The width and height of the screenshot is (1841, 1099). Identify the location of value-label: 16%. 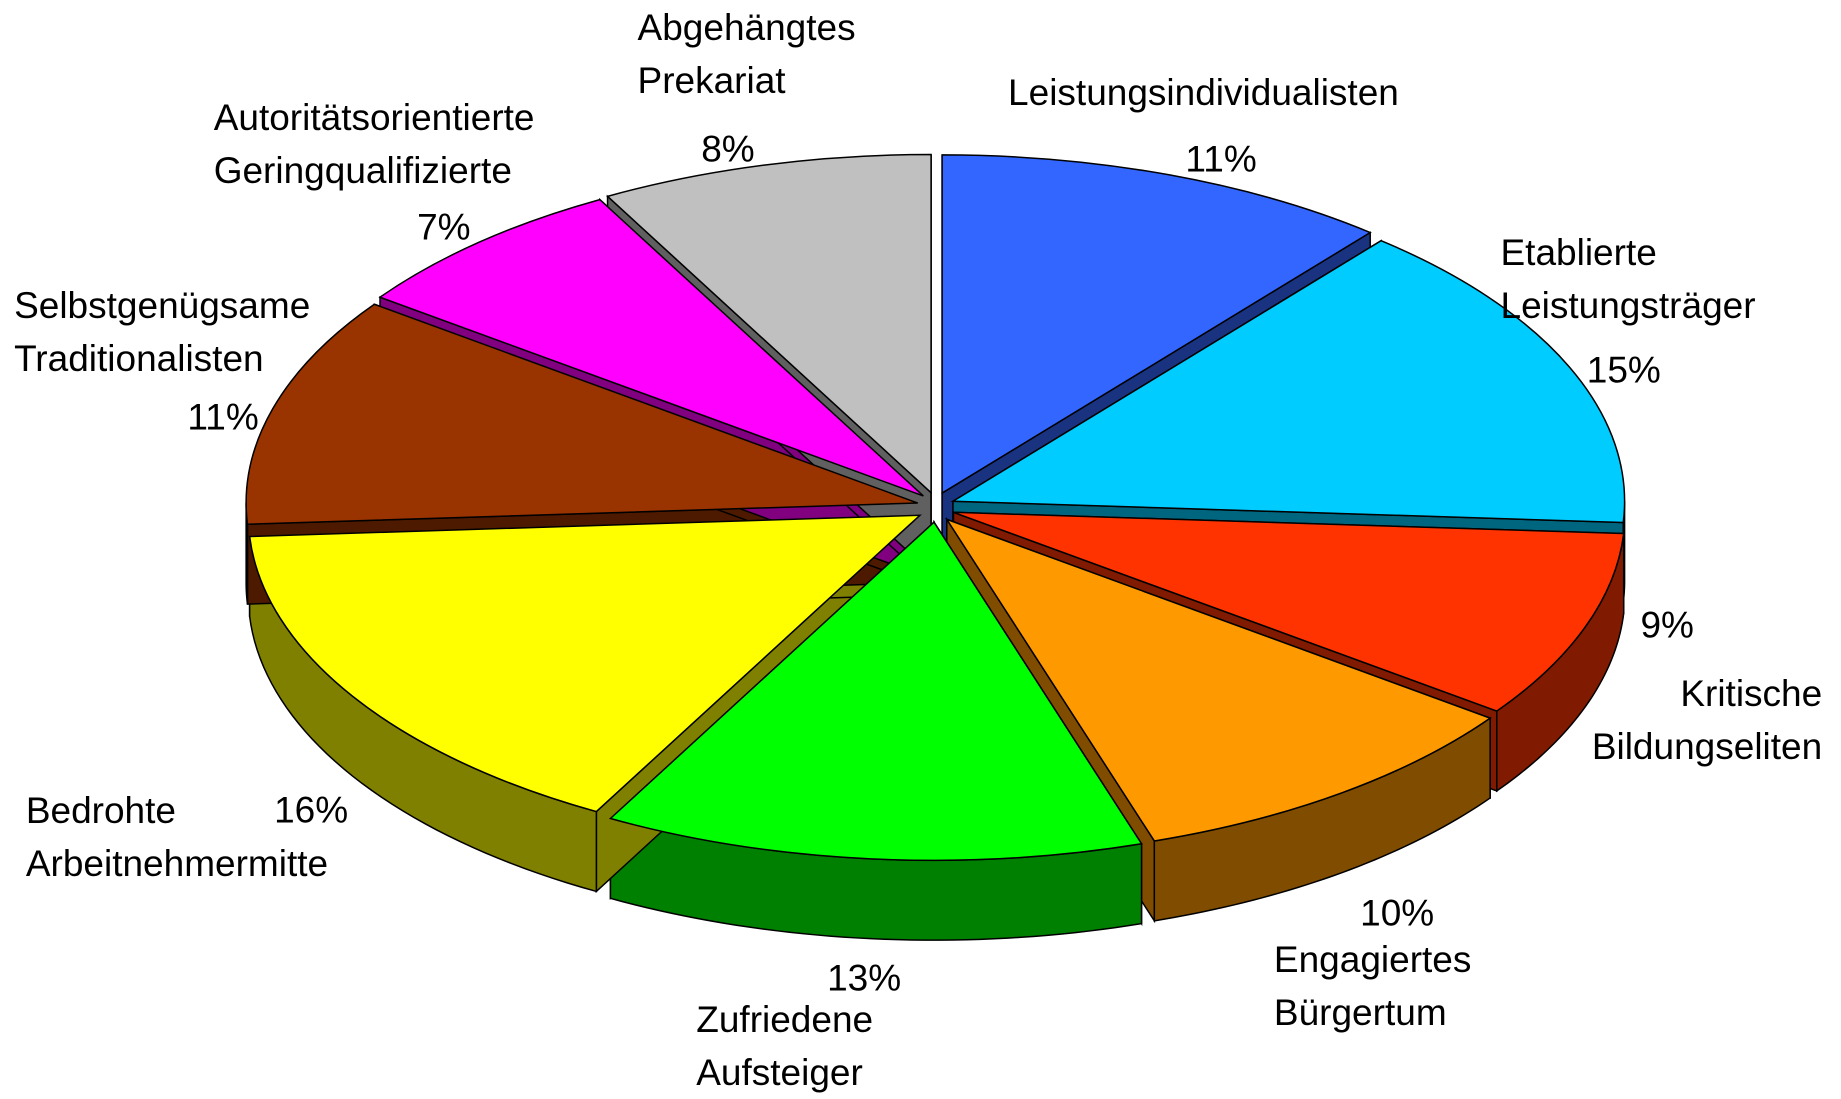
(311, 810).